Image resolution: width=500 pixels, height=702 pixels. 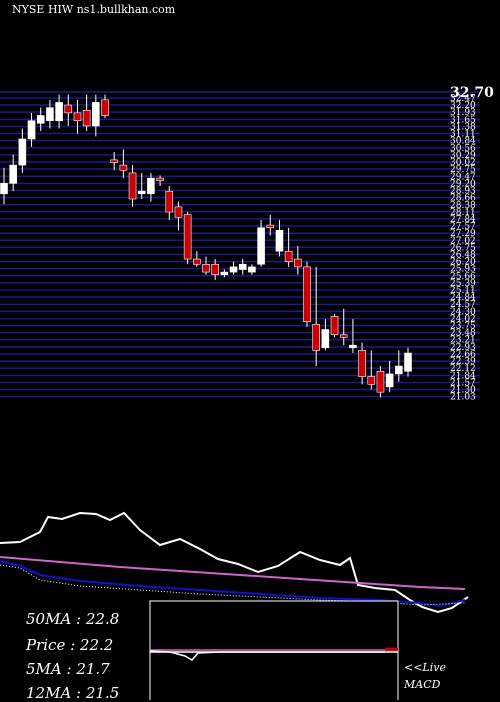 I want to click on ma5-label: 5MA : 21.7, so click(x=68, y=669).